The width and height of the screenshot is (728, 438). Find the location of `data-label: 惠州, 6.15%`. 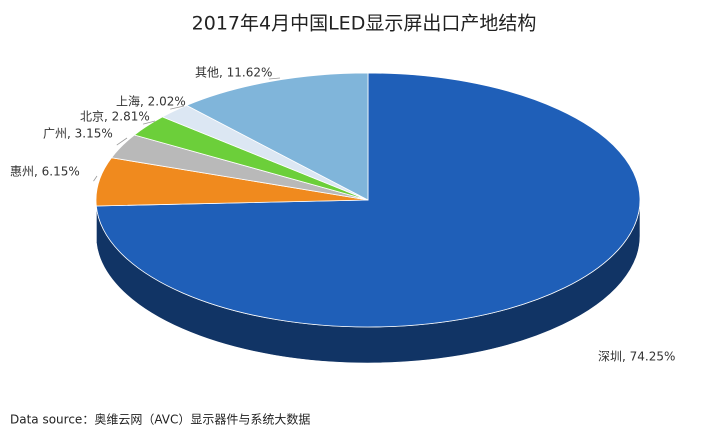

data-label: 惠州, 6.15% is located at coordinates (45, 172).